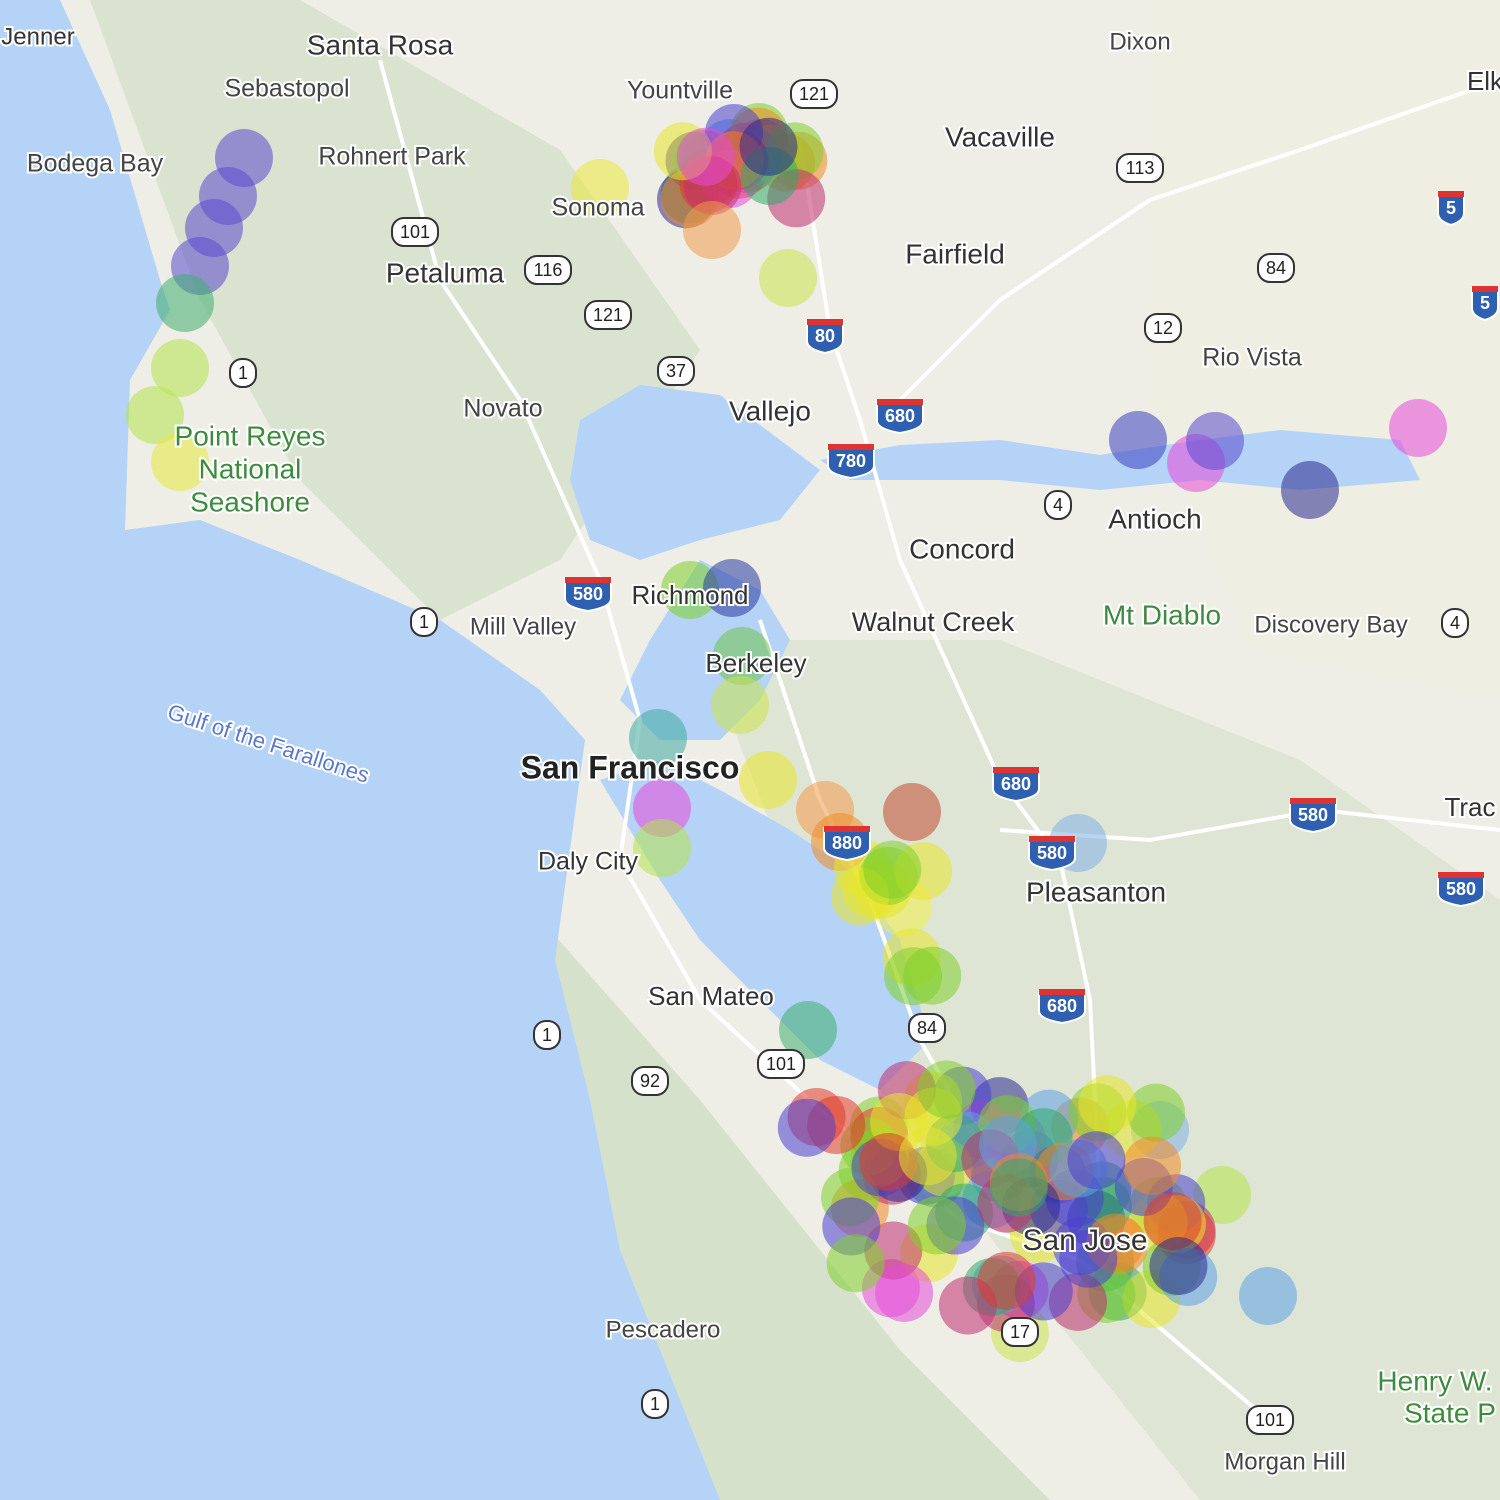 The image size is (1500, 1500). I want to click on shield-label: 101, so click(1270, 1420).